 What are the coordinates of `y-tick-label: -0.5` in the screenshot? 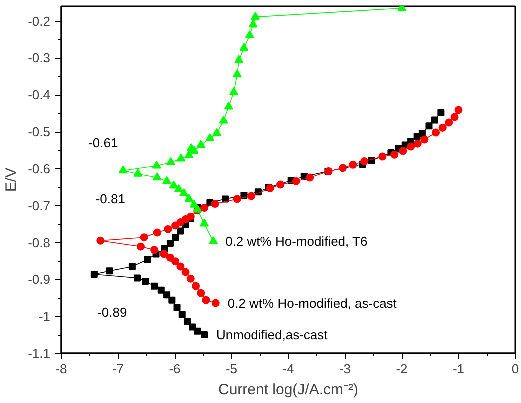 It's located at (39, 132).